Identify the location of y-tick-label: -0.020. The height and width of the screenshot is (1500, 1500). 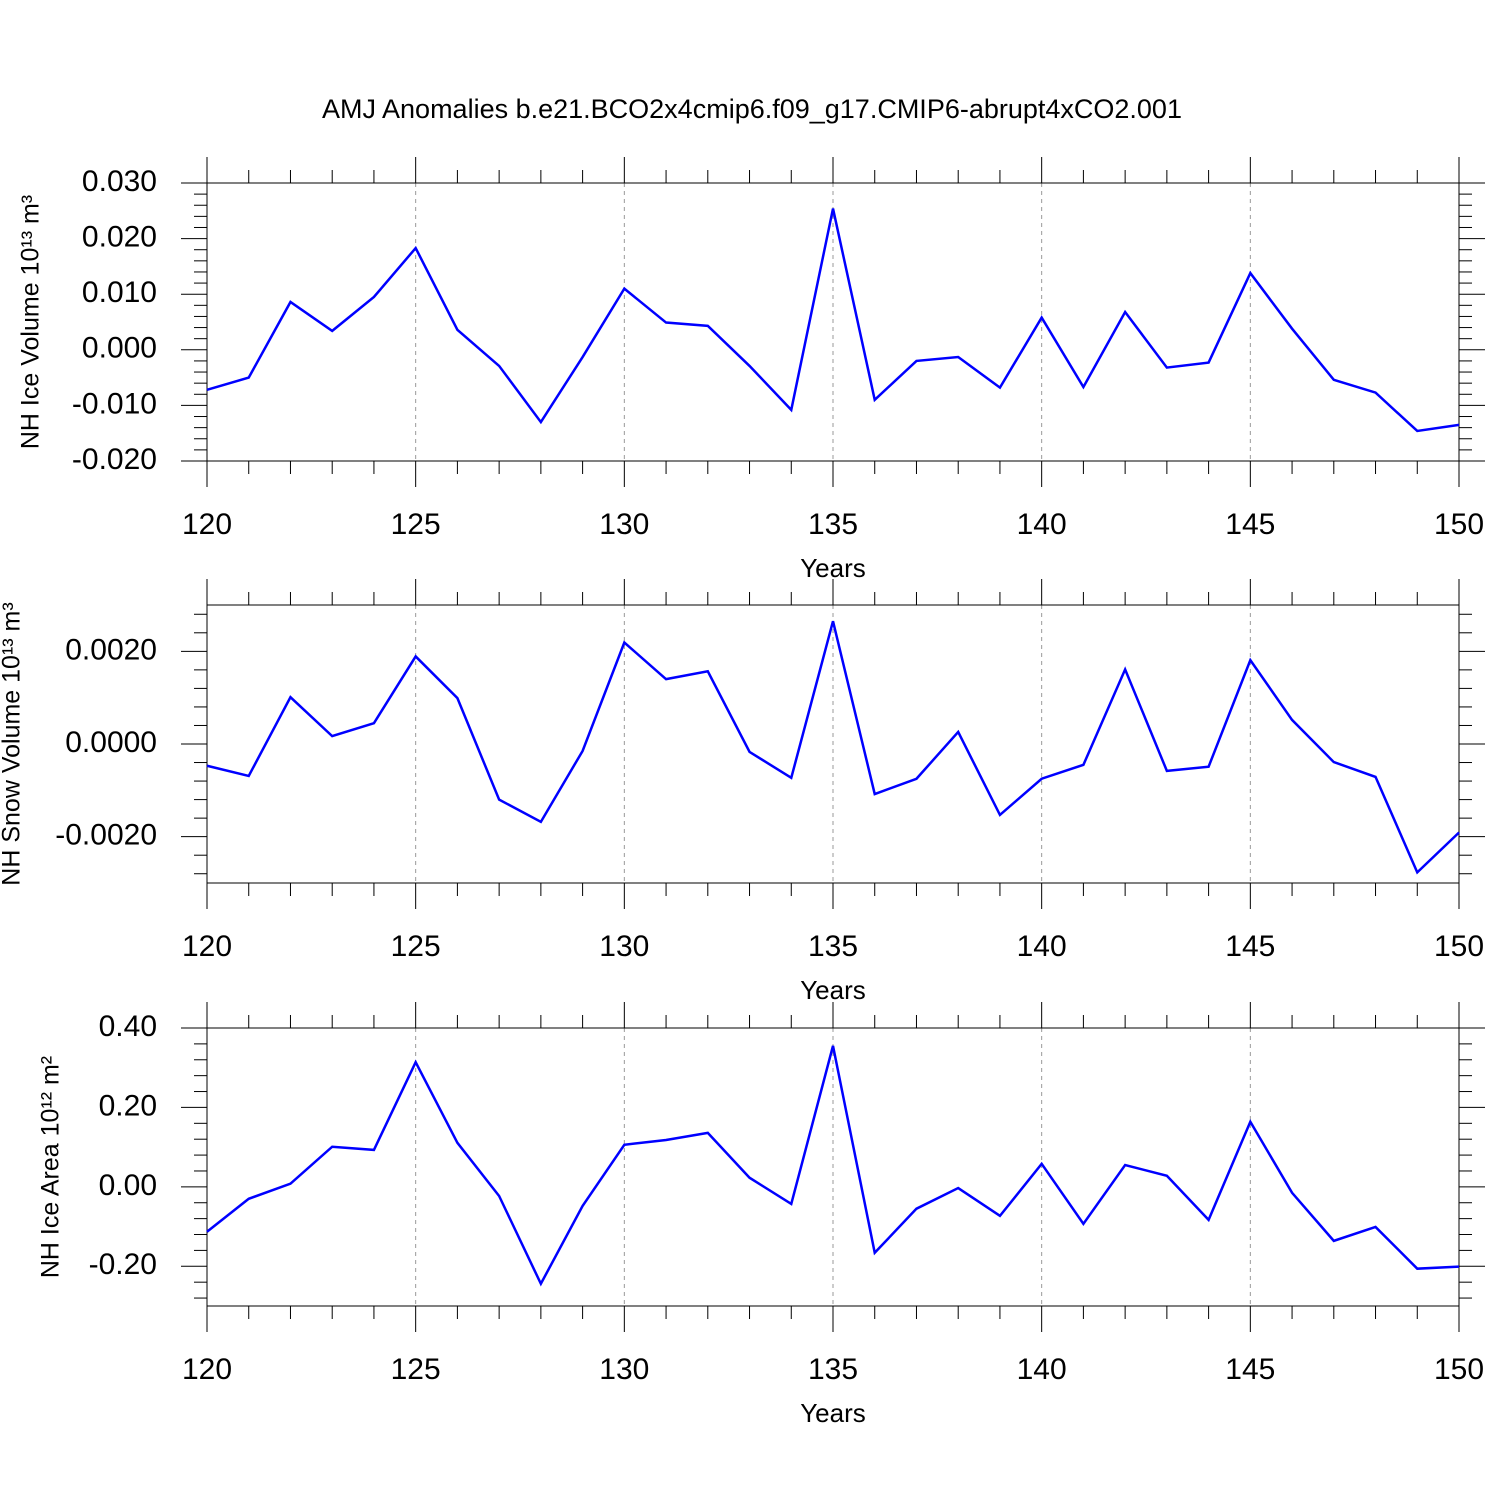
(114, 459).